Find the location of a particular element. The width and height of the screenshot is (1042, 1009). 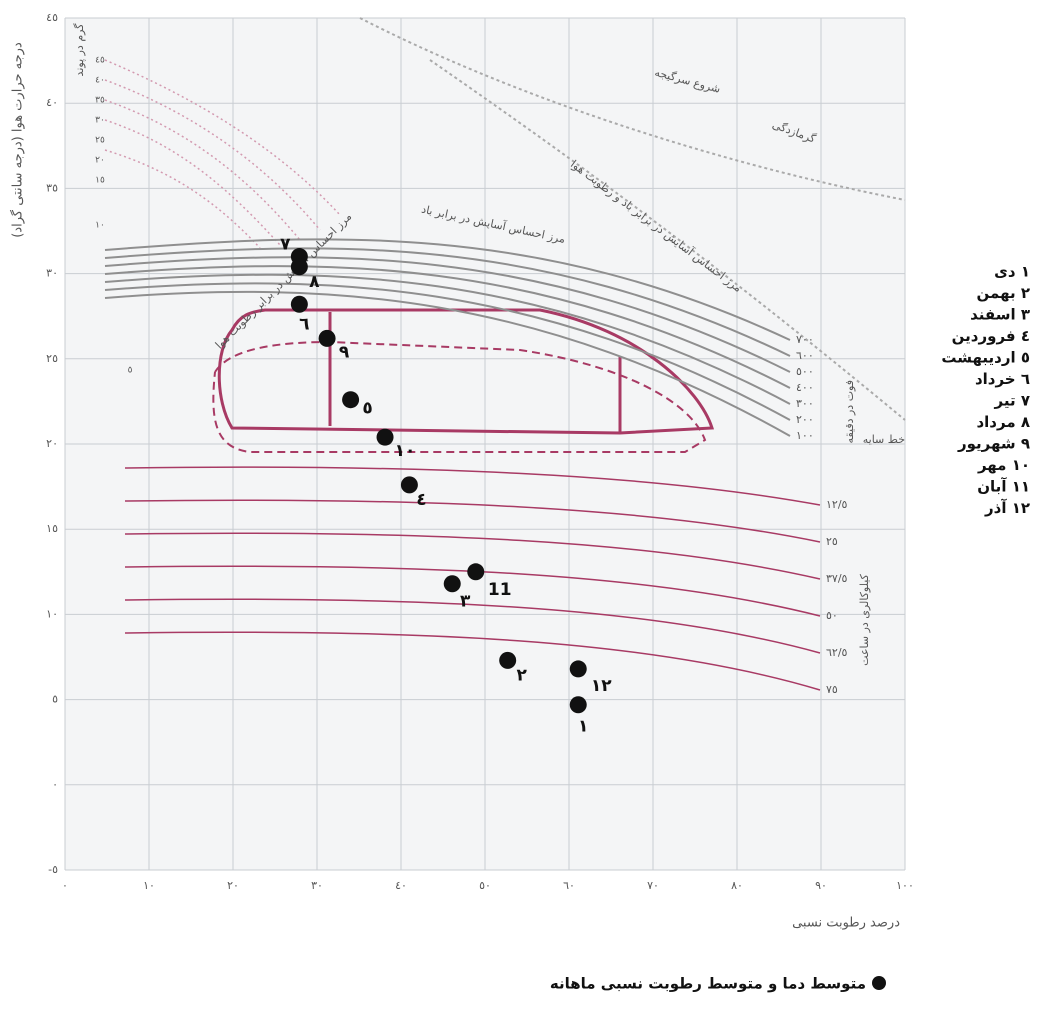

x-tick-label: ٨٠ is located at coordinates (737, 885).